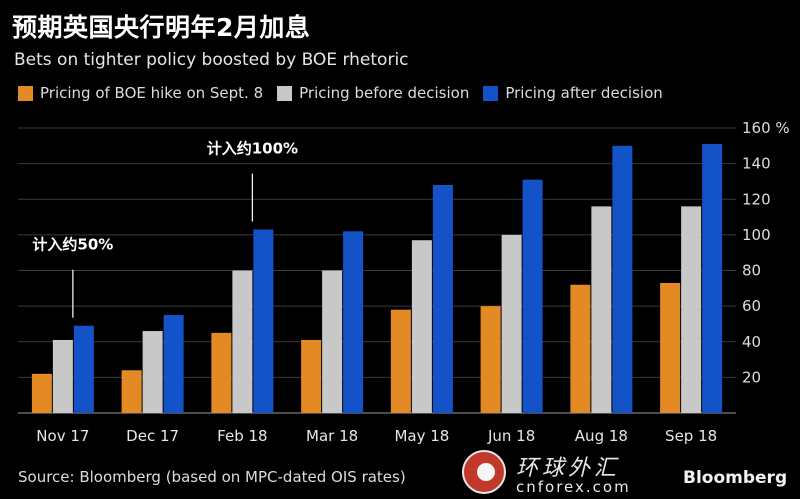  Describe the element at coordinates (285, 93) in the screenshot. I see `legend-swatch-before` at that location.